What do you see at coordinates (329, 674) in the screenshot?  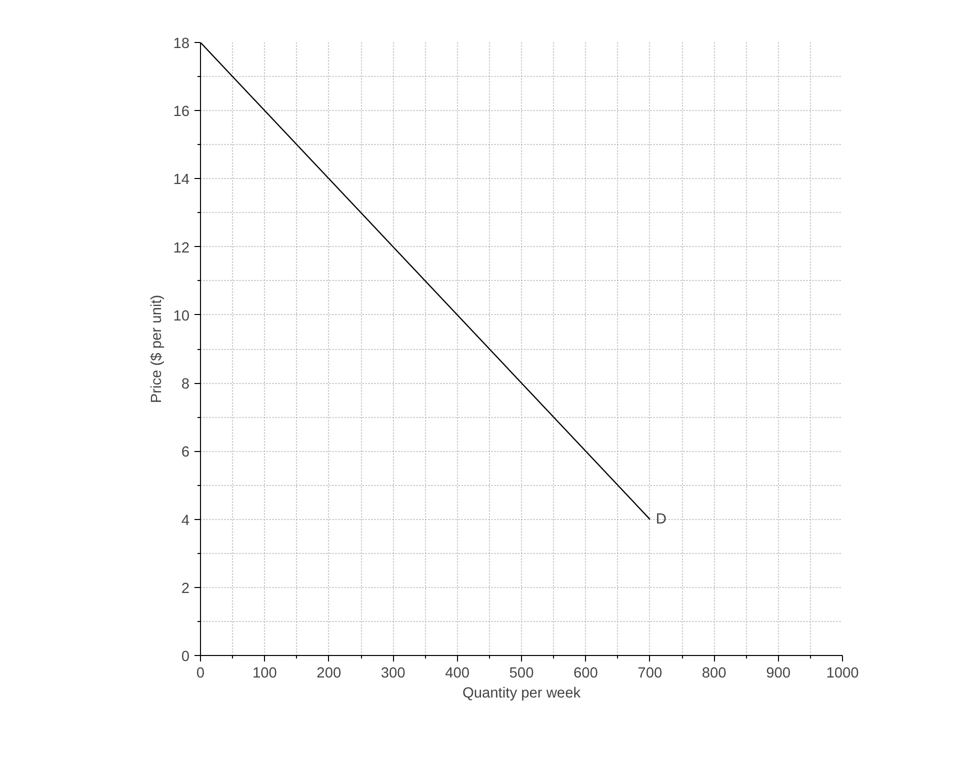 I see `x-tick-label: 200` at bounding box center [329, 674].